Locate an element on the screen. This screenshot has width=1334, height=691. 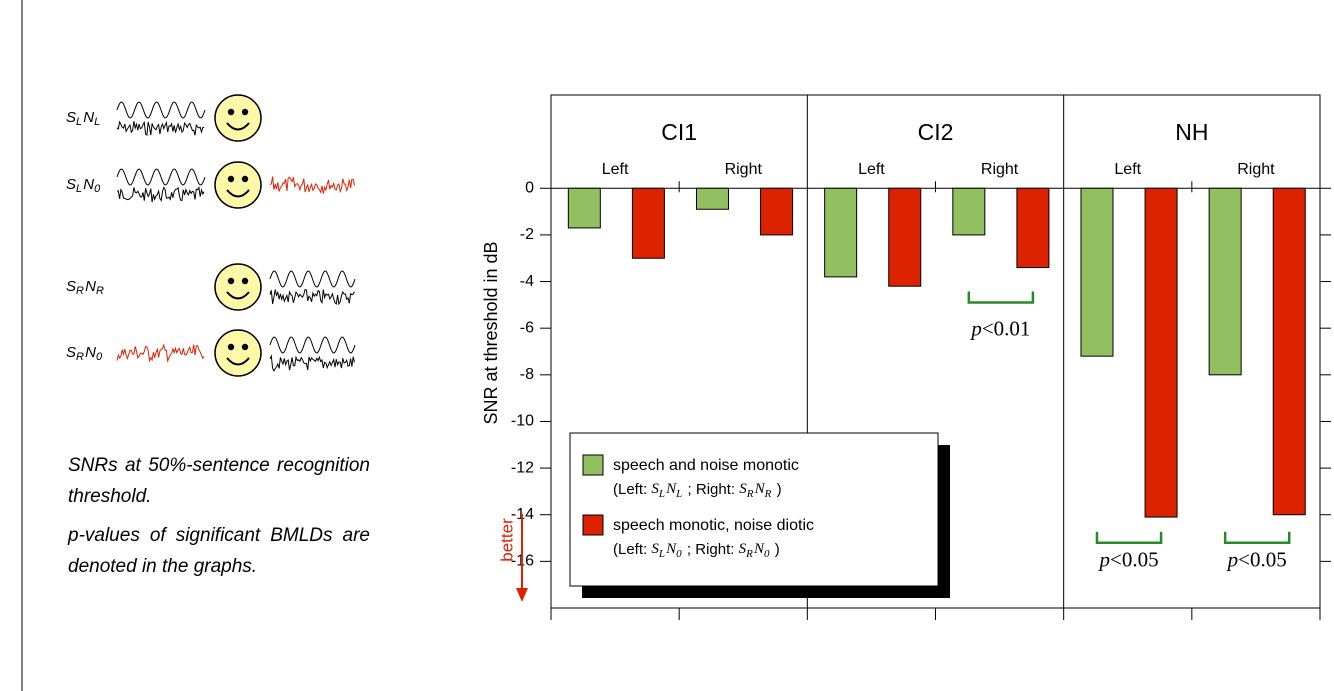
p-value: p<0.05 is located at coordinates (1256, 559).